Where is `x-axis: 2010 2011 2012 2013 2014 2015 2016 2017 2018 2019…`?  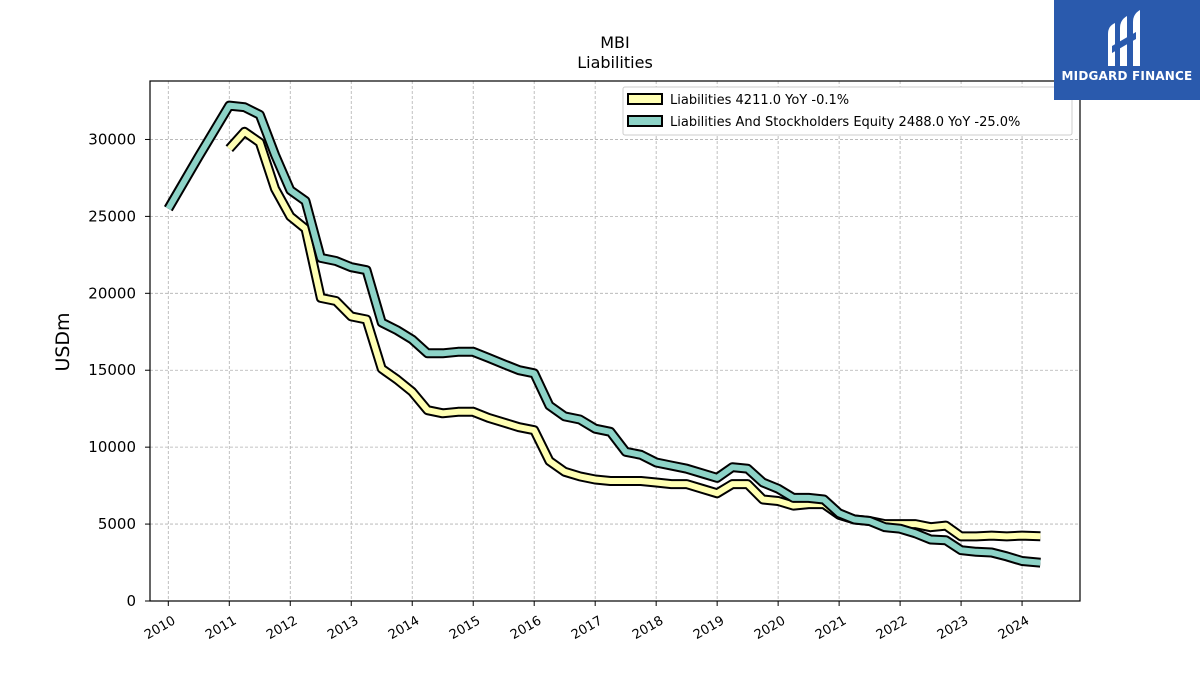 x-axis: 2010 2011 2012 2013 2014 2015 2016 2017 2018 2019… is located at coordinates (587, 622).